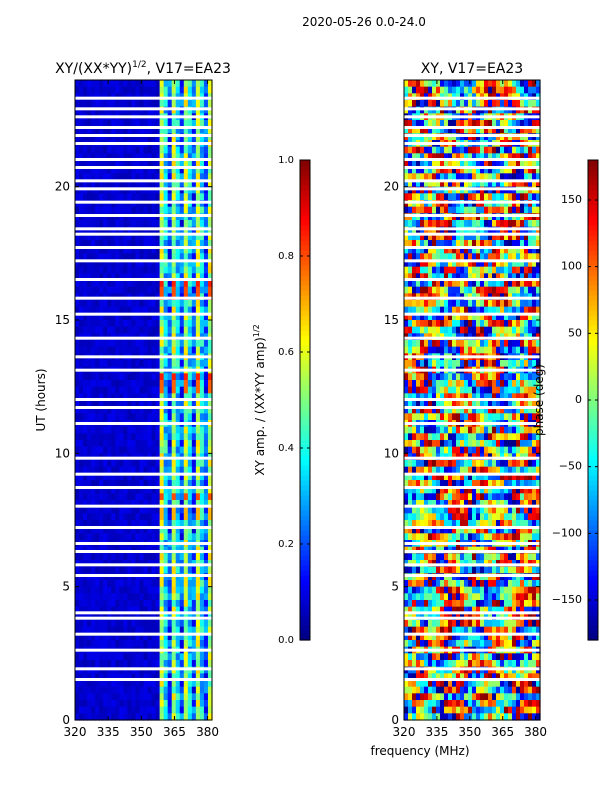 The image size is (600, 800). Describe the element at coordinates (286, 352) in the screenshot. I see `amplitude-colorbar-tick-label: 0.6` at that location.